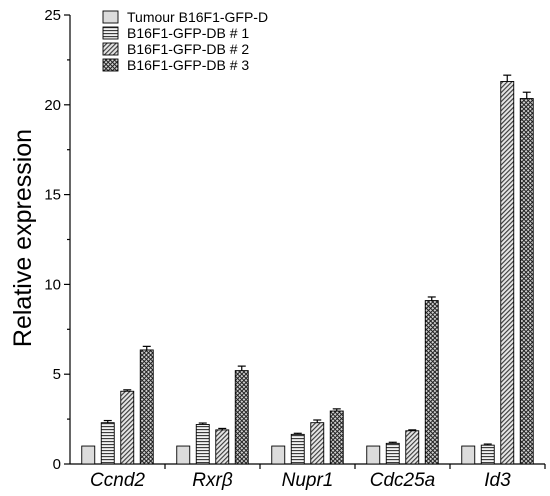 This screenshot has width=550, height=496. Describe the element at coordinates (57, 464) in the screenshot. I see `y-tick-label: 0` at that location.